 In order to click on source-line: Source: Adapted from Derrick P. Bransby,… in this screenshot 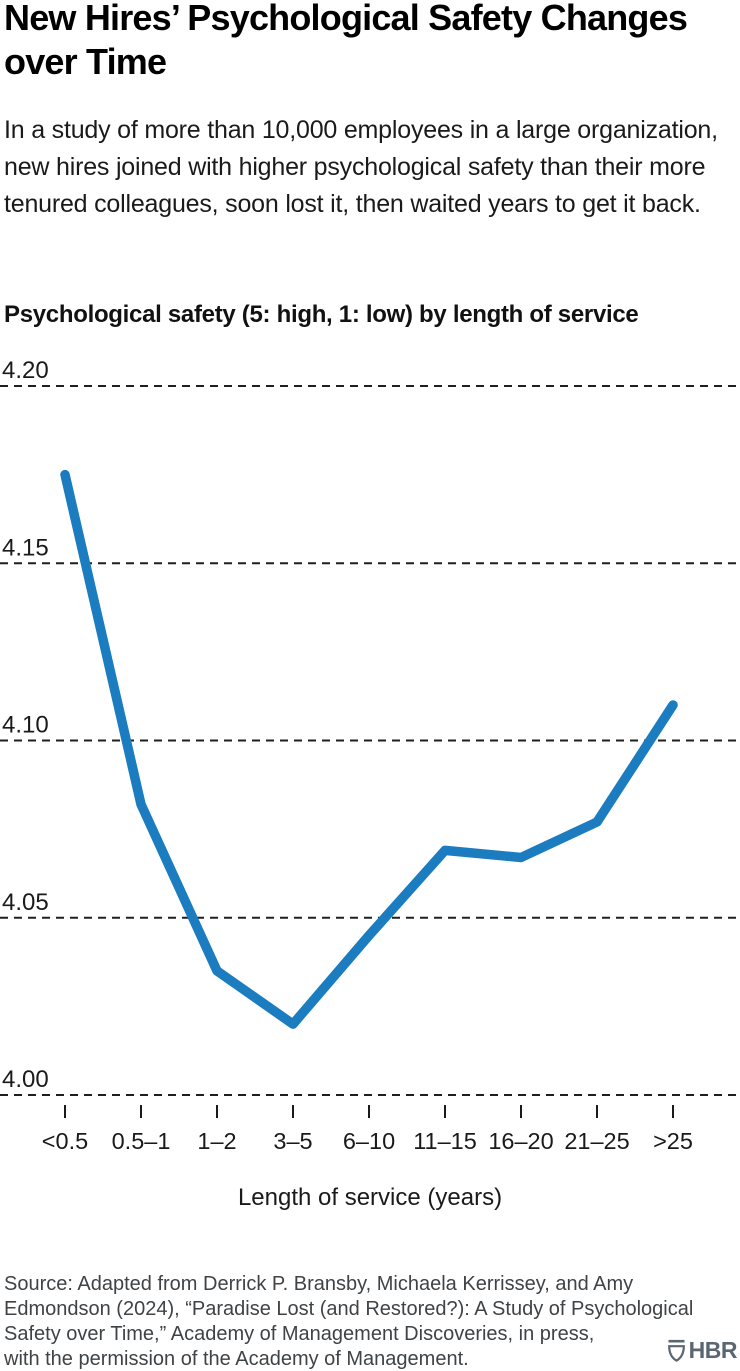, I will do `click(319, 1284)`.